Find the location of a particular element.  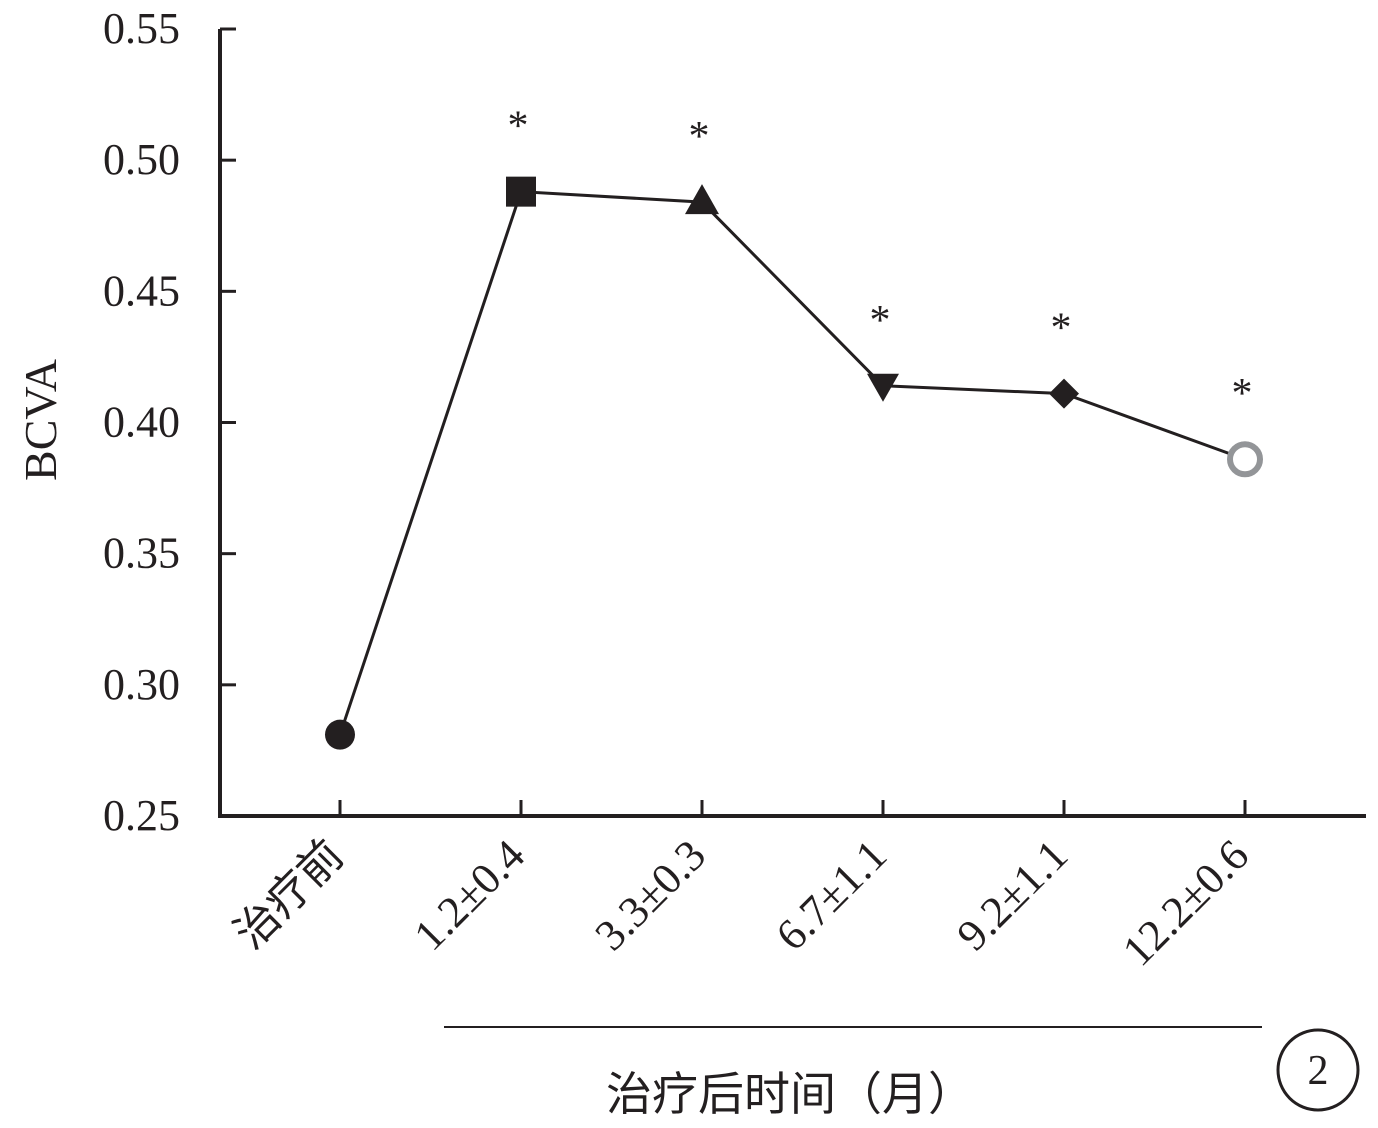

x-tick-label: 3.3±0.3 is located at coordinates (651, 895).